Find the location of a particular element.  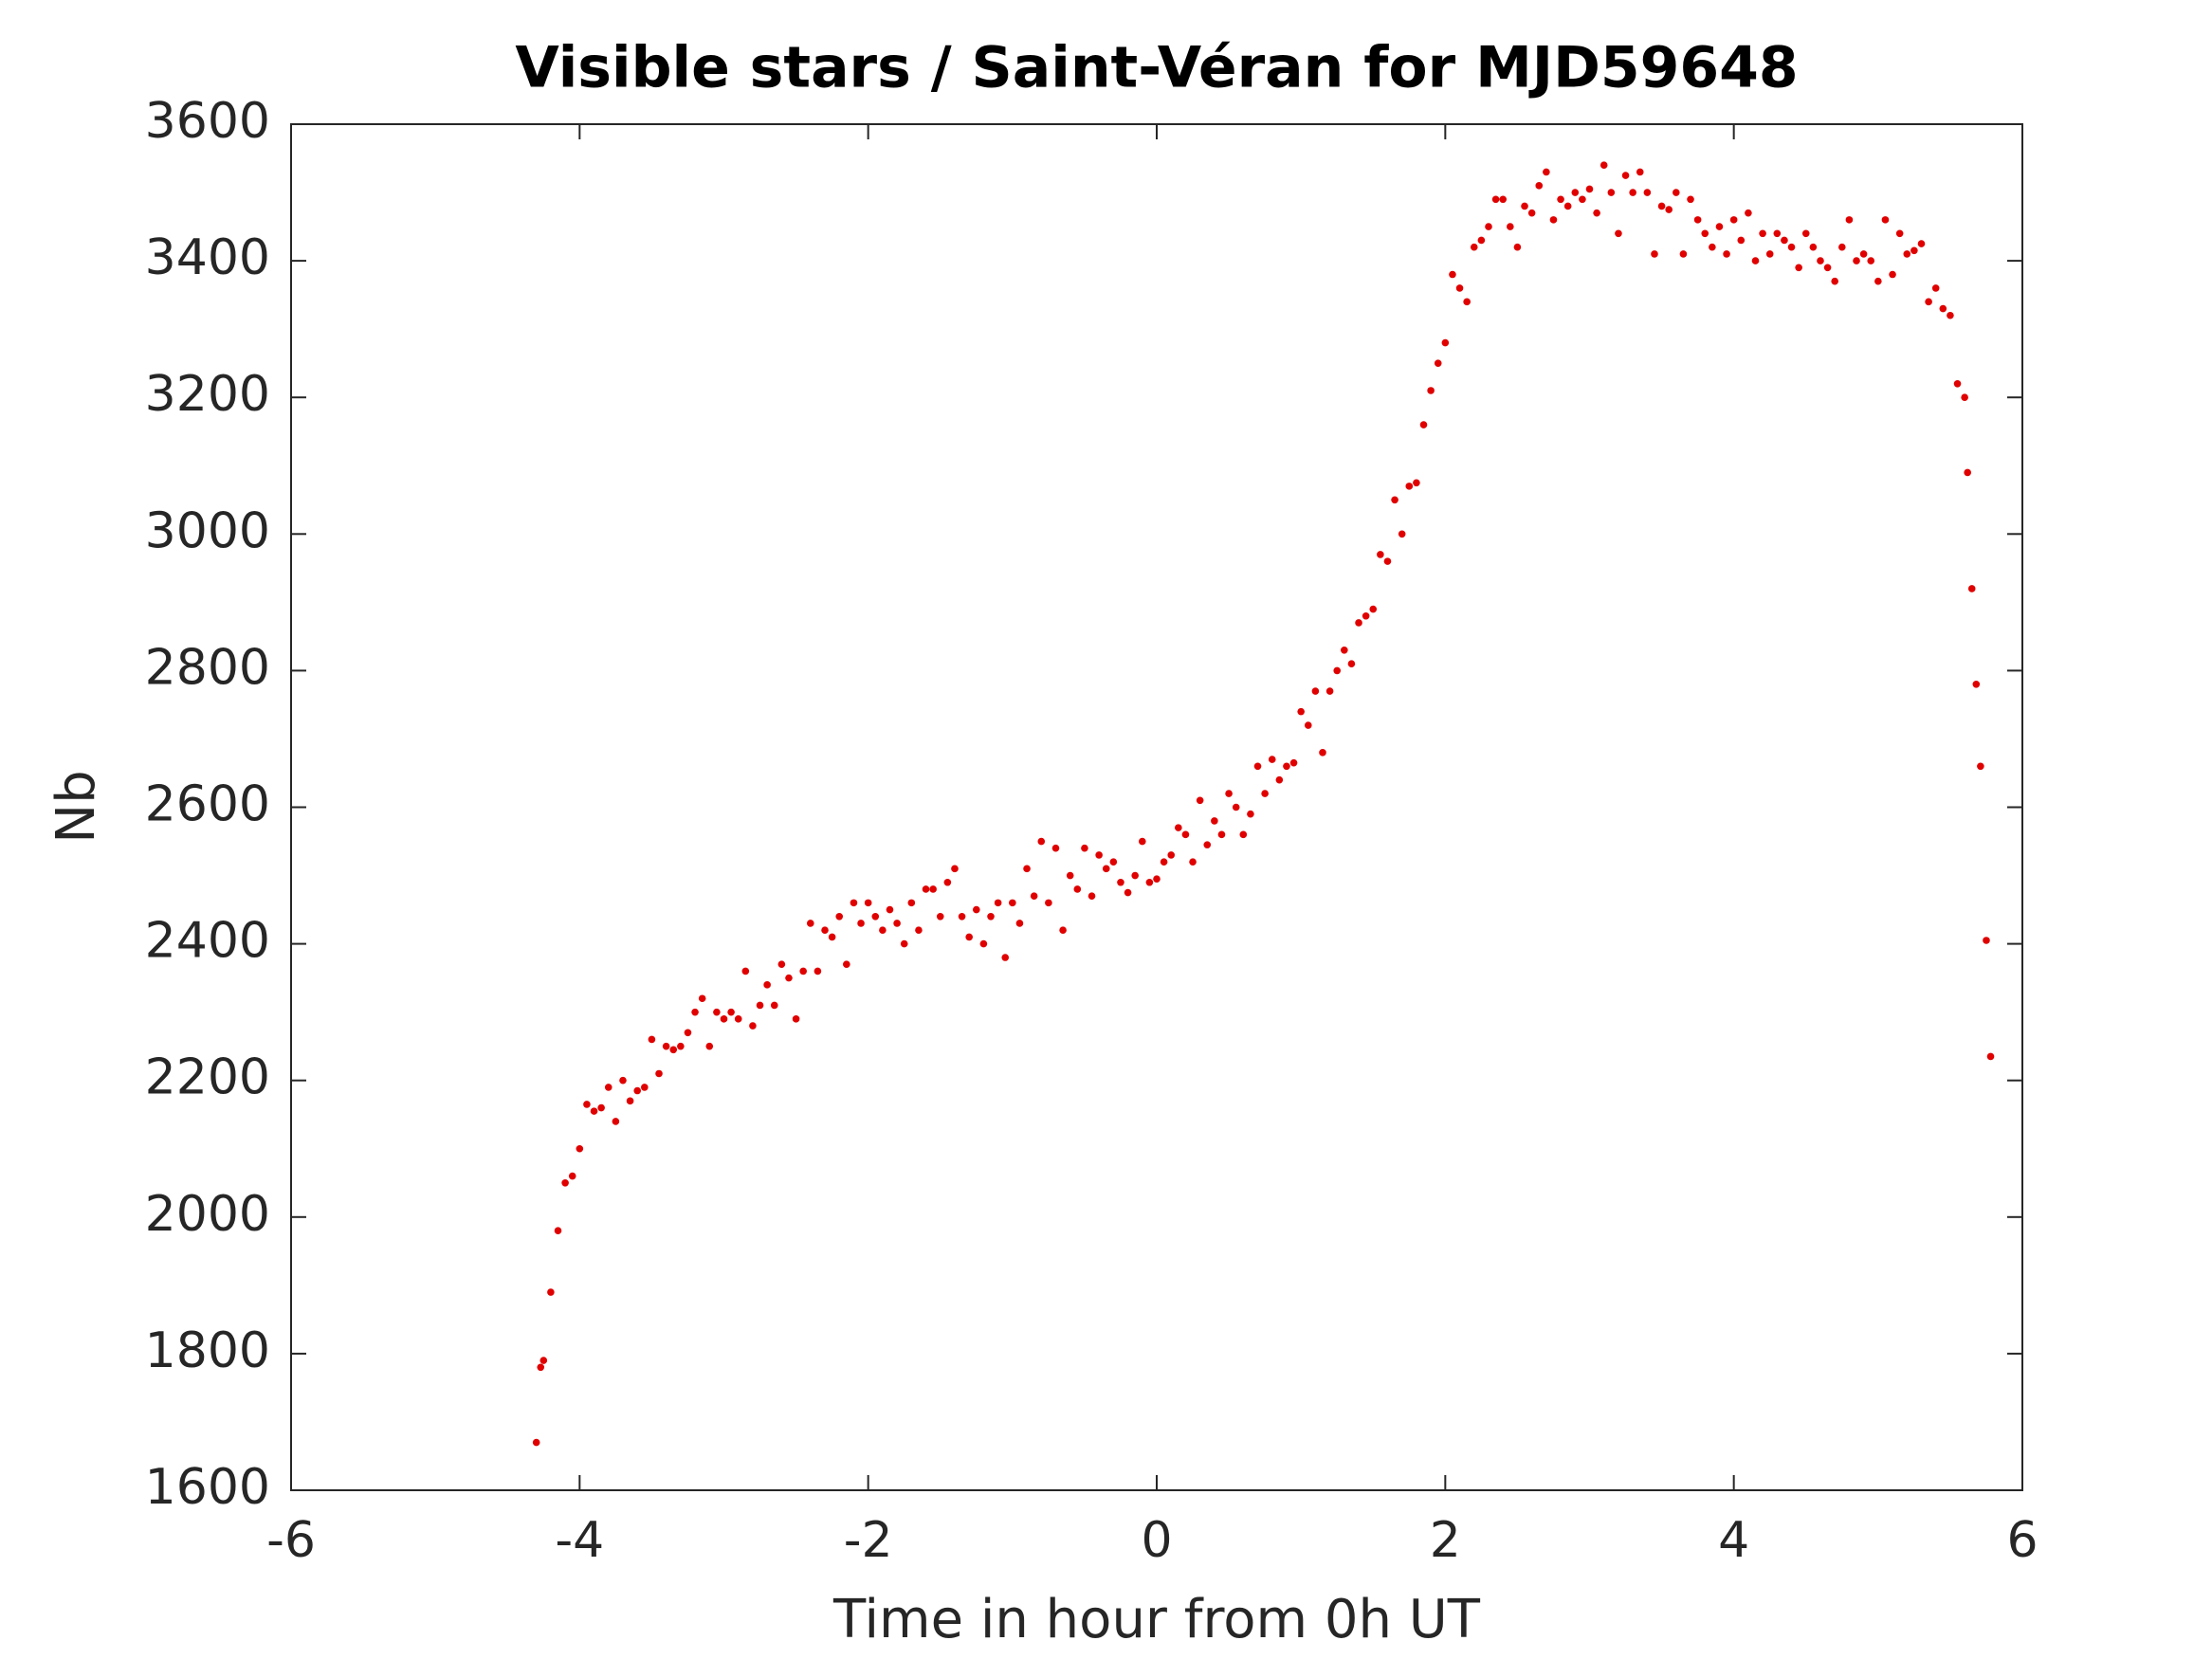

x-tick-label: 2 is located at coordinates (1445, 1540).